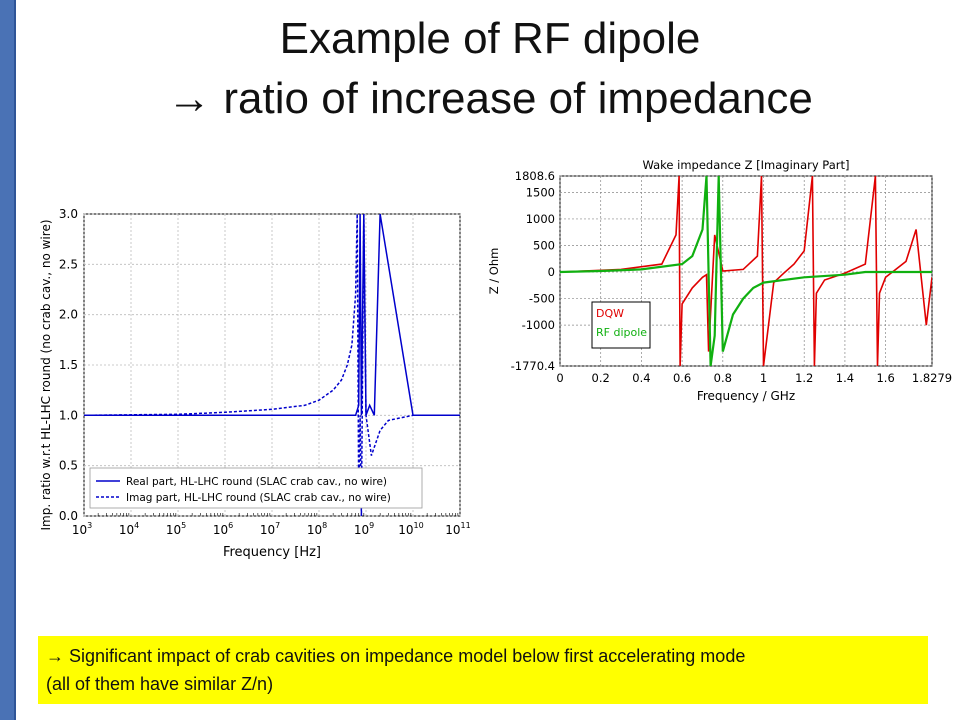 The width and height of the screenshot is (960, 720). What do you see at coordinates (136, 525) in the screenshot?
I see `chart1-x-tick-exponent: 4` at bounding box center [136, 525].